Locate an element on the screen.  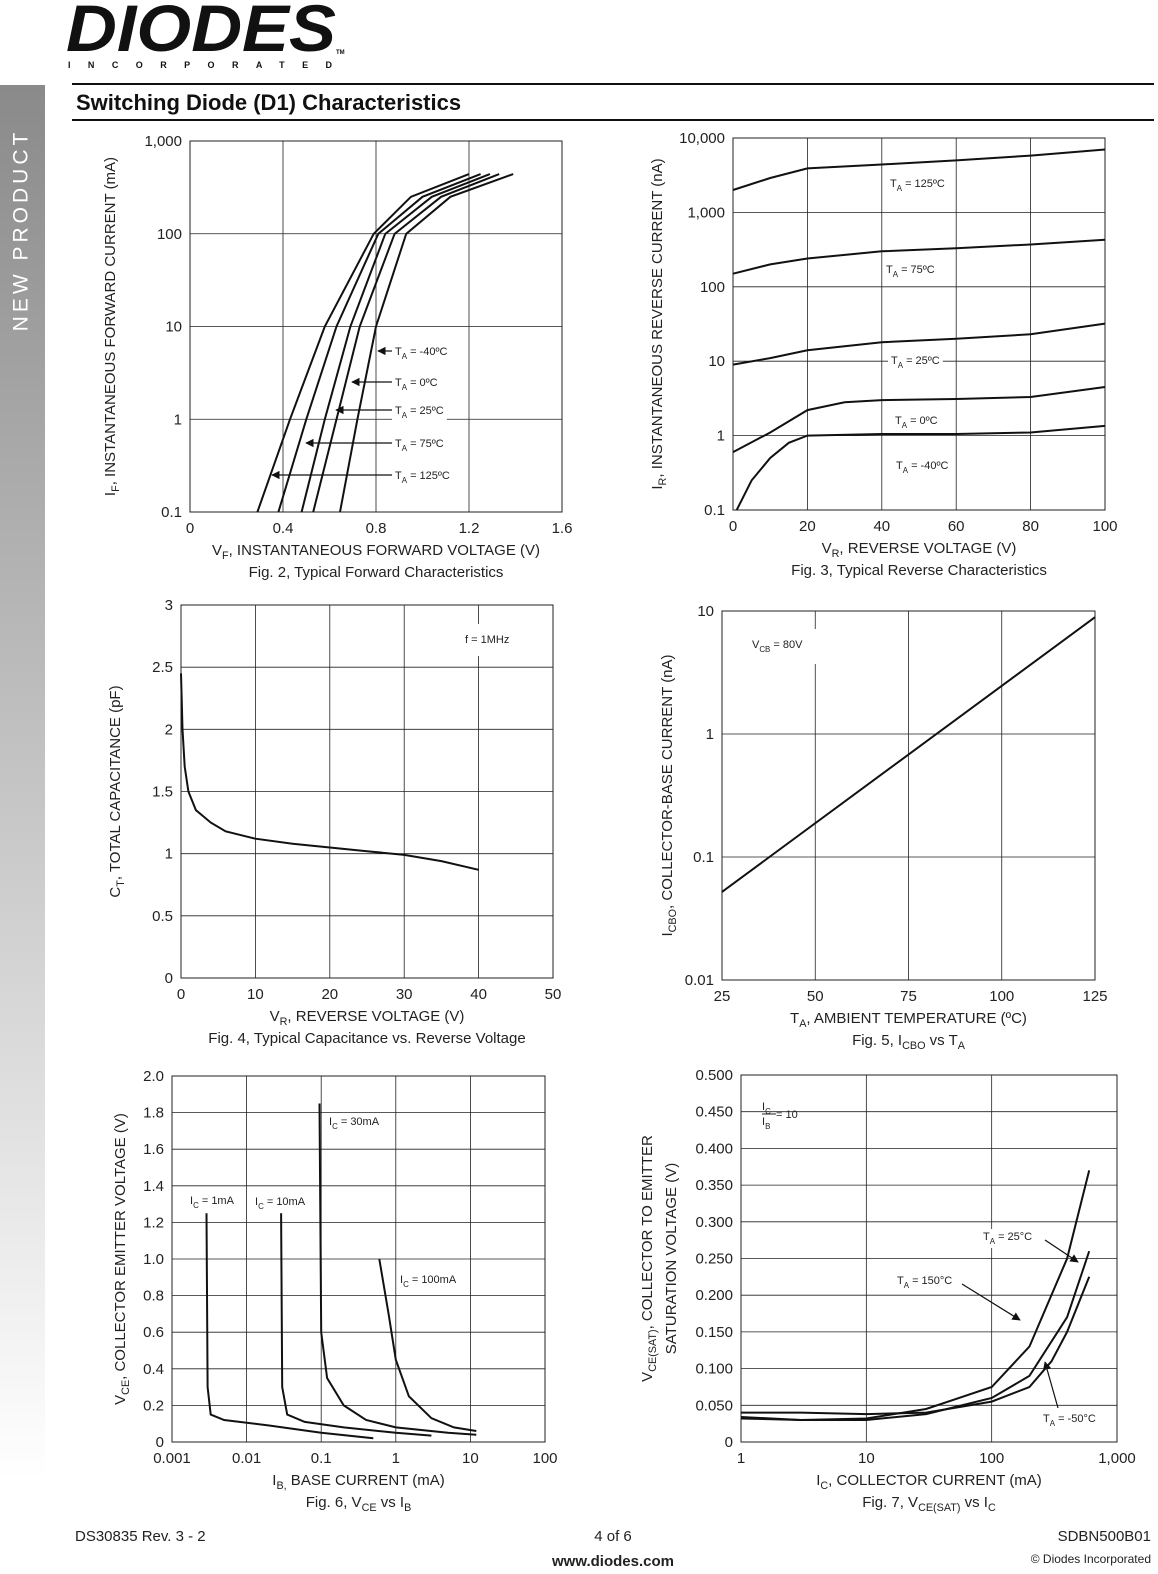
series-label: IC = 100mA is located at coordinates (428, 1281).